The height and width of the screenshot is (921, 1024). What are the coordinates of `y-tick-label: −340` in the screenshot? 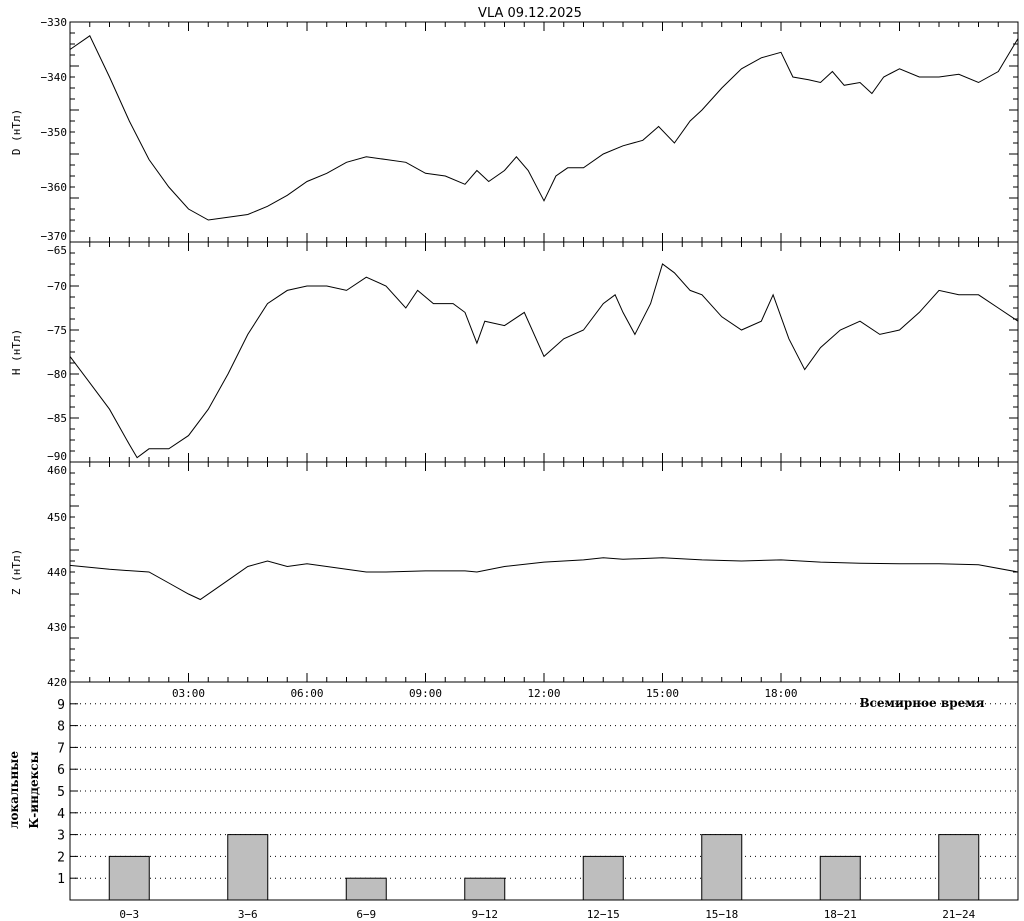 It's located at (54, 77).